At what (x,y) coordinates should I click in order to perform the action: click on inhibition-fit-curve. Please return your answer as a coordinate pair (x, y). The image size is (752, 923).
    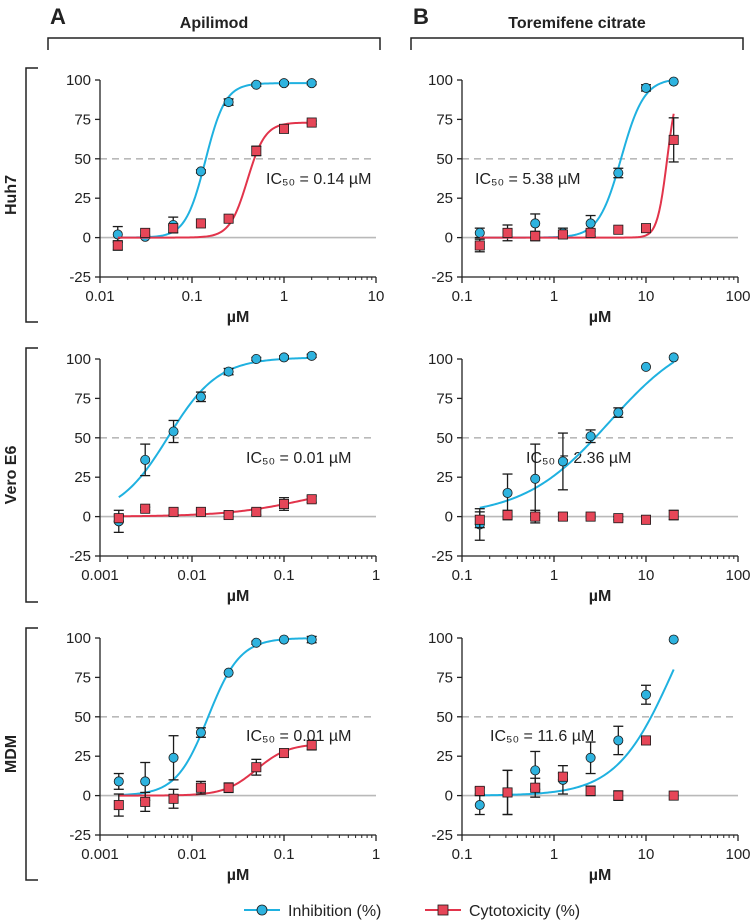
    Looking at the image, I should click on (214, 160).